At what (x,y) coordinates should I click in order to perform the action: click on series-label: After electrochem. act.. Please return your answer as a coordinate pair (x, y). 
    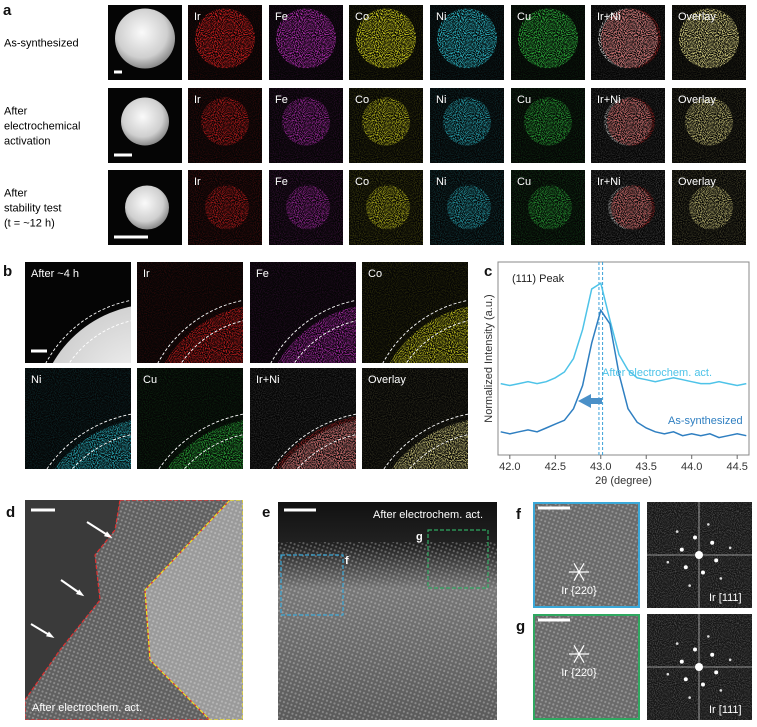
    Looking at the image, I should click on (657, 373).